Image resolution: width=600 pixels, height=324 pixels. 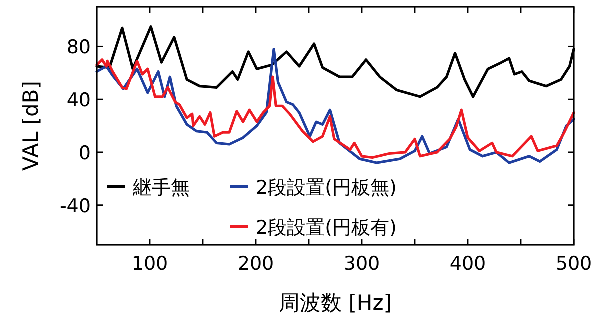 What do you see at coordinates (362, 264) in the screenshot?
I see `x-tick-label: 300` at bounding box center [362, 264].